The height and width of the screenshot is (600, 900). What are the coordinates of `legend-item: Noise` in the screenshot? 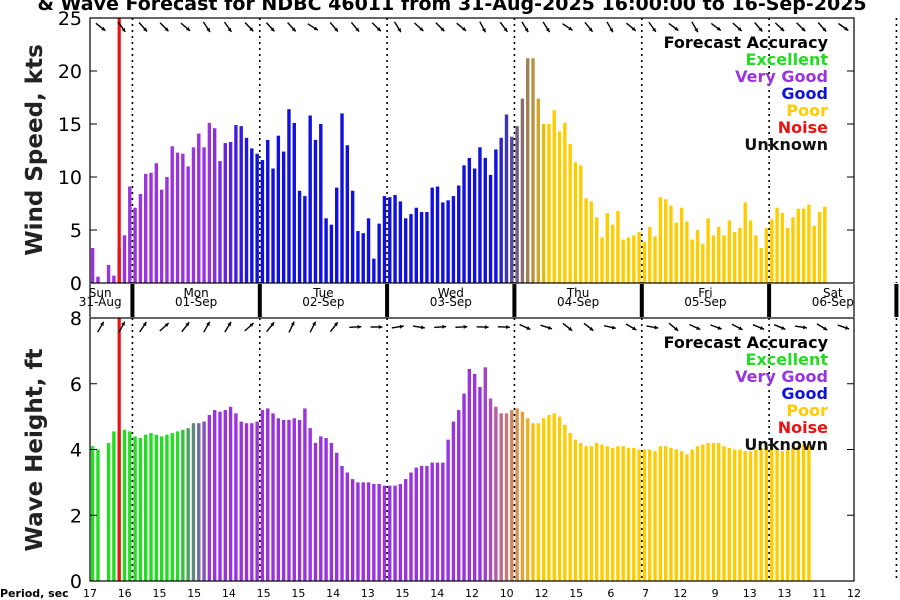 It's located at (803, 127).